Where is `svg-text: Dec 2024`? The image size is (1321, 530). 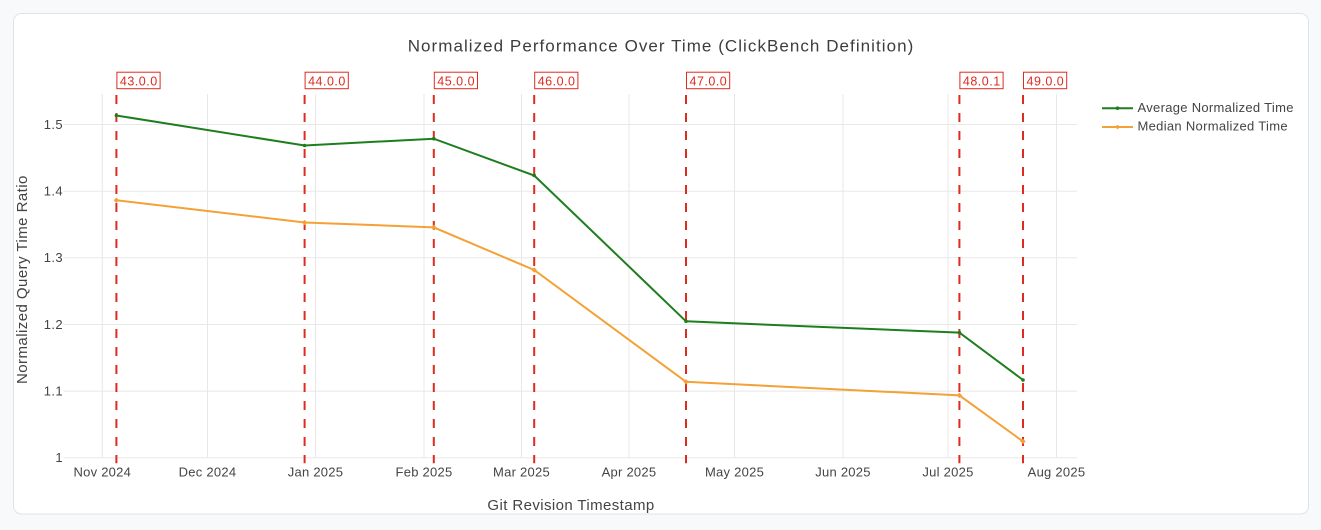
svg-text: Dec 2024 is located at coordinates (208, 472).